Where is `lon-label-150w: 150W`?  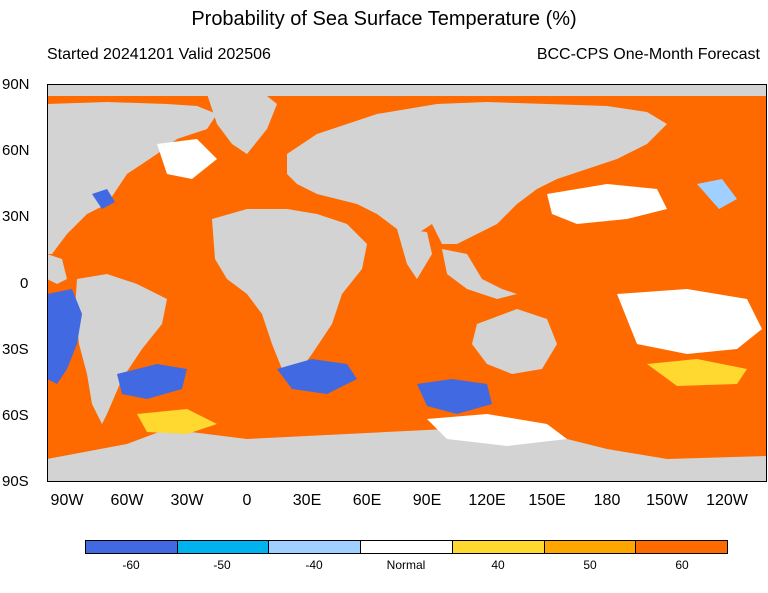 lon-label-150w: 150W is located at coordinates (667, 500).